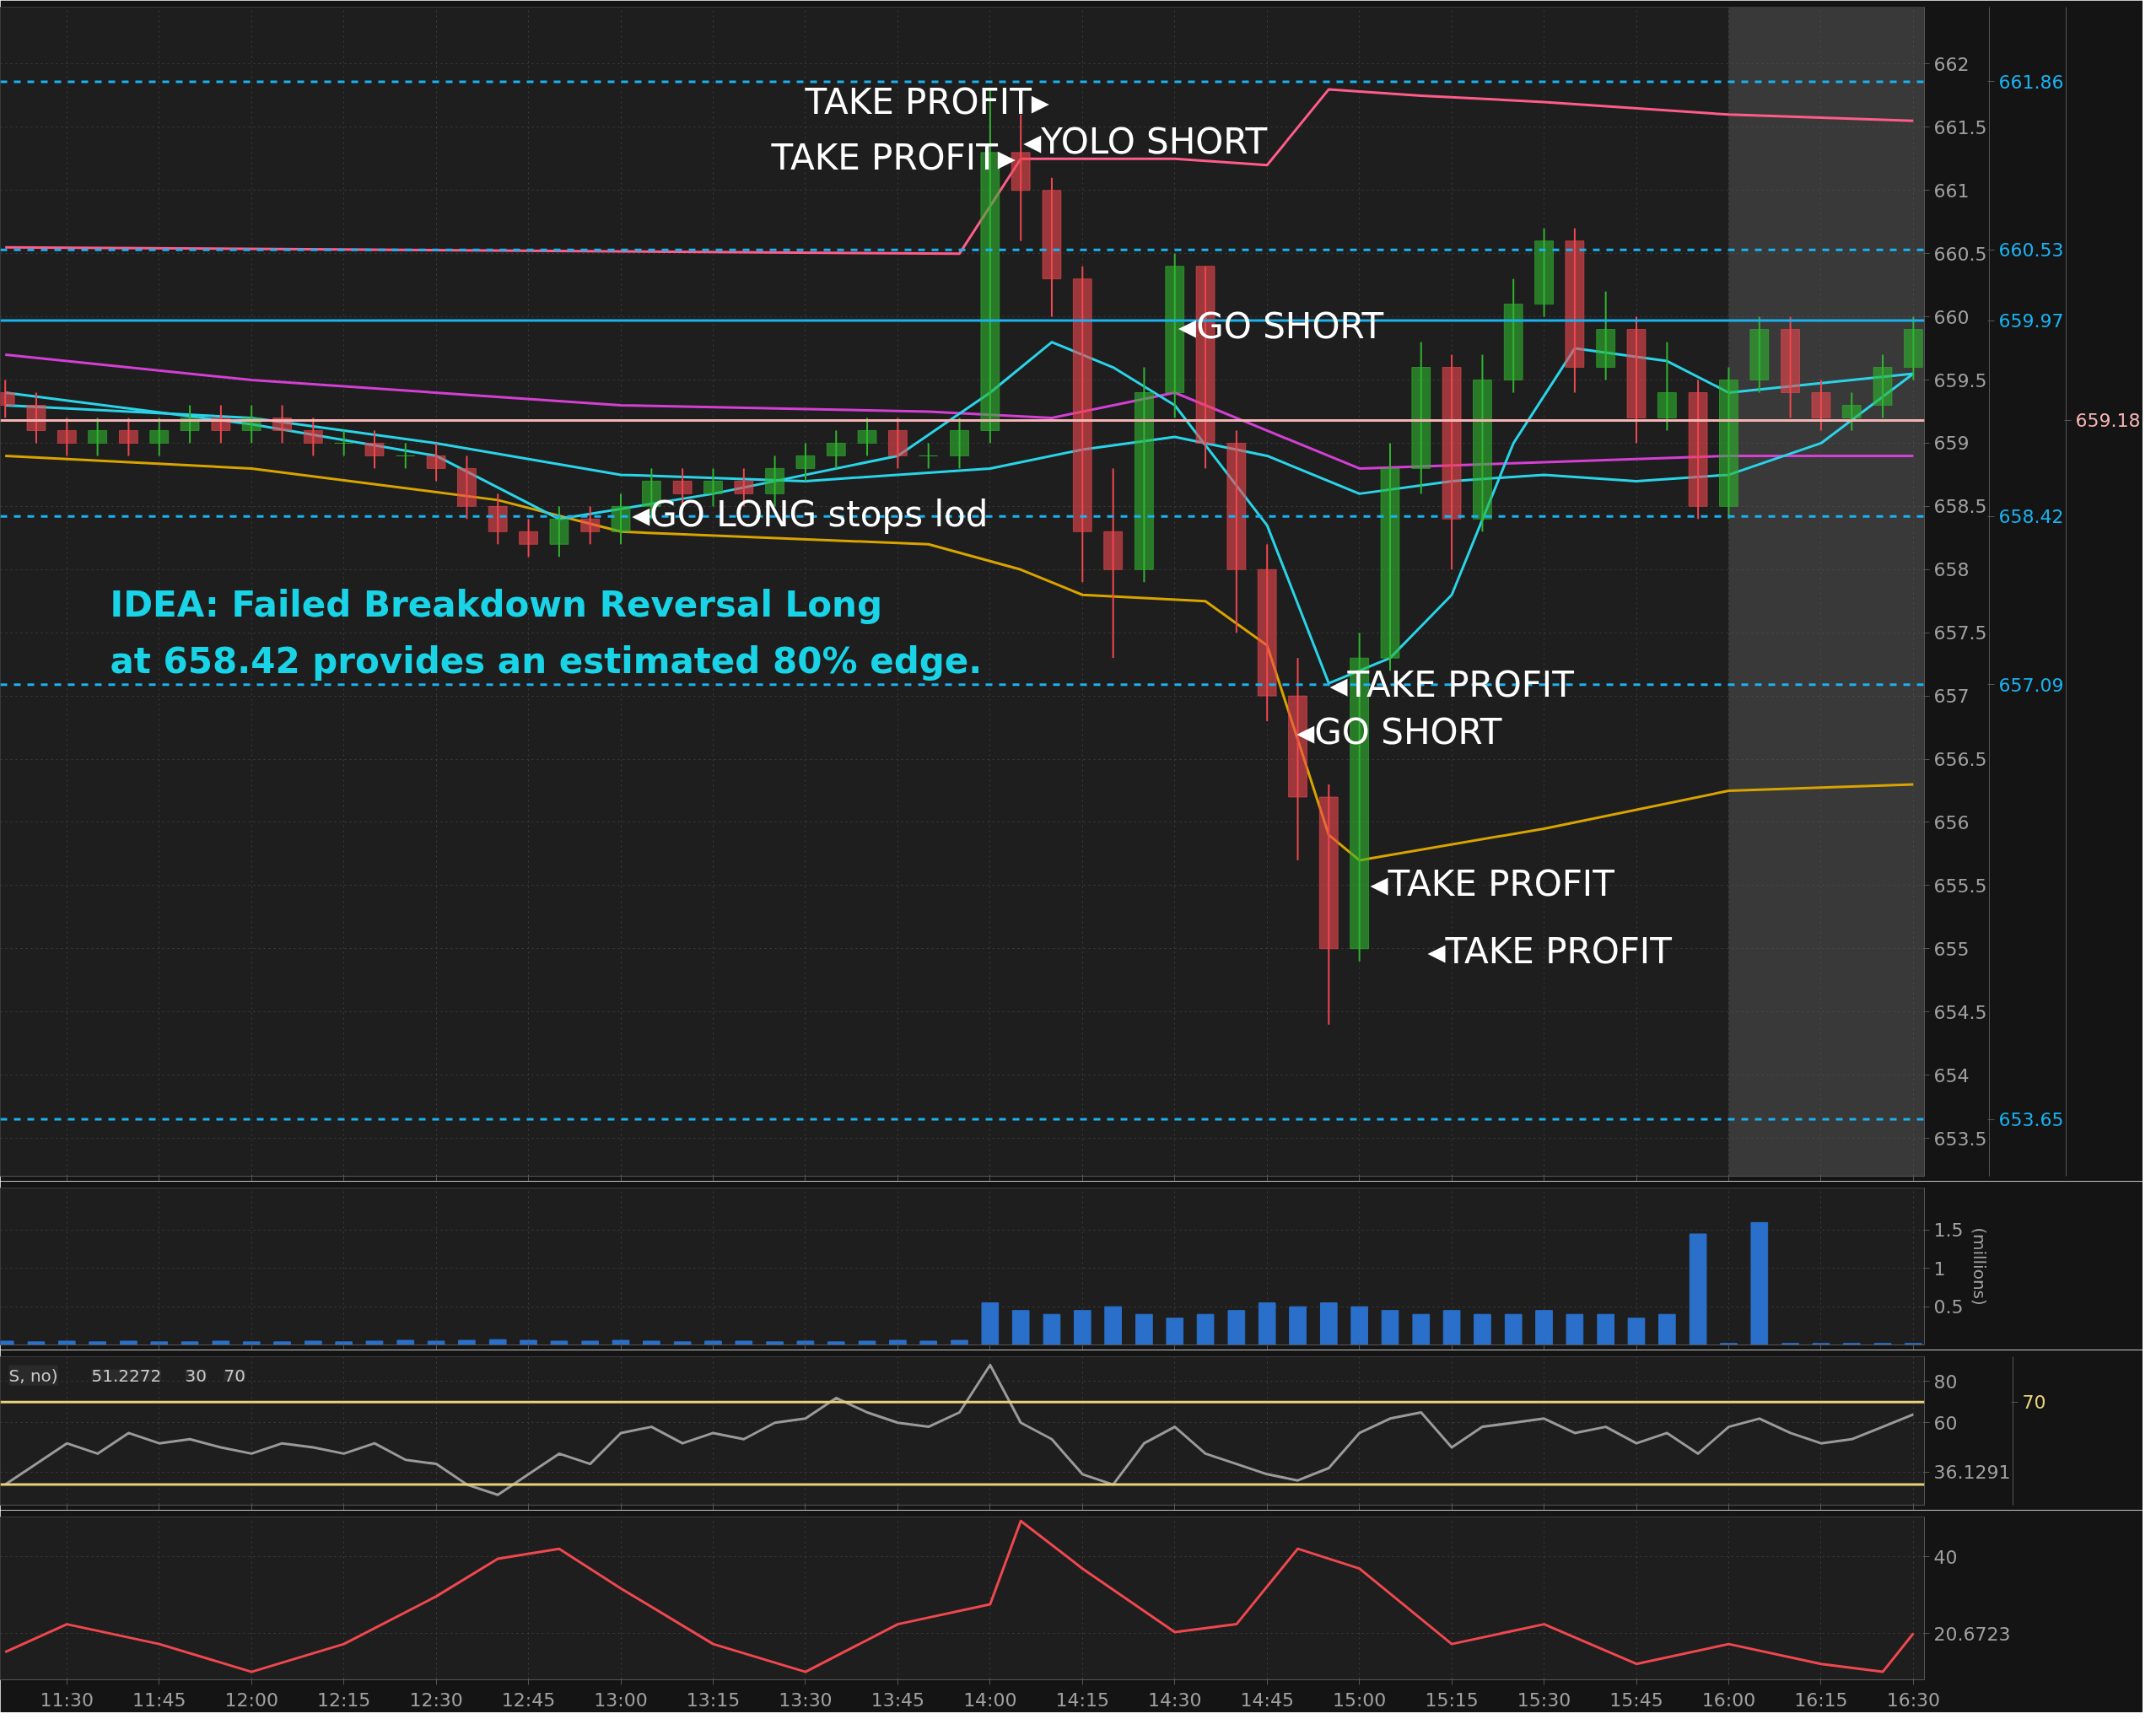 Image resolution: width=2156 pixels, height=1719 pixels. Describe the element at coordinates (1960, 1012) in the screenshot. I see `y-tick-label: 654.5` at that location.